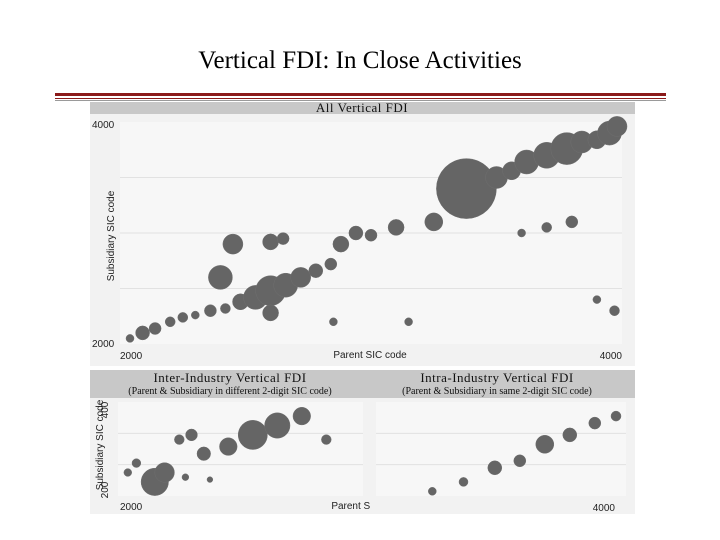 This screenshot has height=540, width=720. What do you see at coordinates (370, 355) in the screenshot?
I see `chart-1-xlabel: Parent SIC code` at bounding box center [370, 355].